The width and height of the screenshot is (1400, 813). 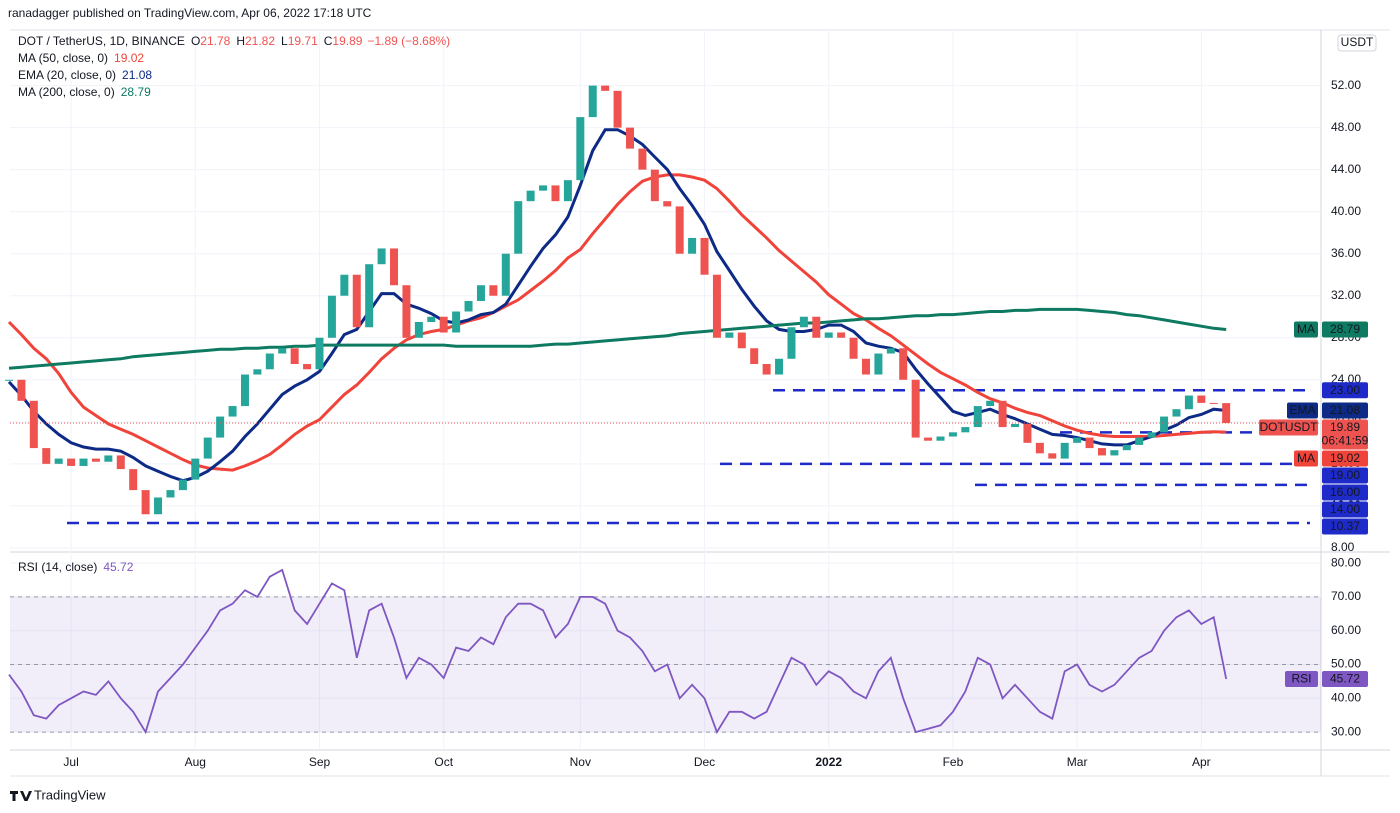 What do you see at coordinates (67, 75) in the screenshot?
I see `legend-text: EMA (20, close, 0)` at bounding box center [67, 75].